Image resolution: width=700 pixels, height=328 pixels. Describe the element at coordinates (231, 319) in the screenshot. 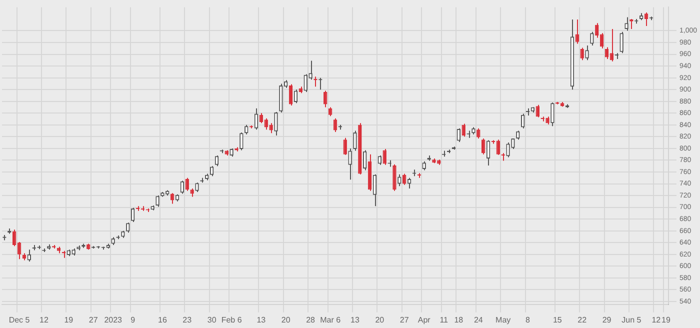

I see `x-tick-label: Feb 6` at that location.